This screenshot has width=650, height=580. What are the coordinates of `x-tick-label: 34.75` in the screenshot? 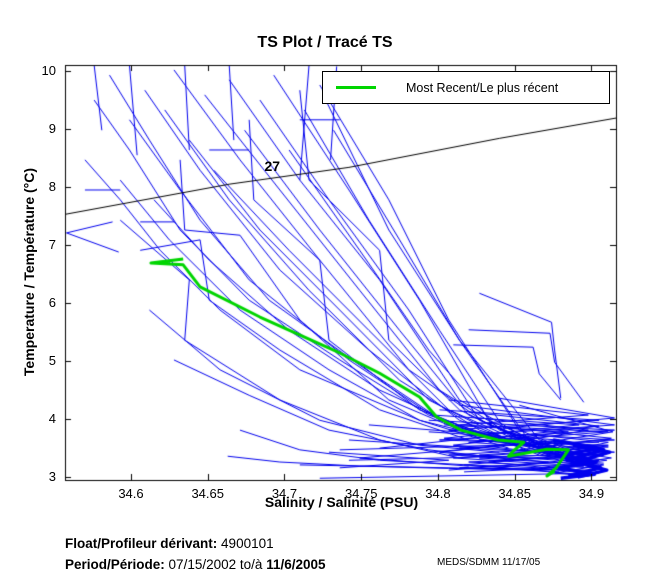 It's located at (361, 493).